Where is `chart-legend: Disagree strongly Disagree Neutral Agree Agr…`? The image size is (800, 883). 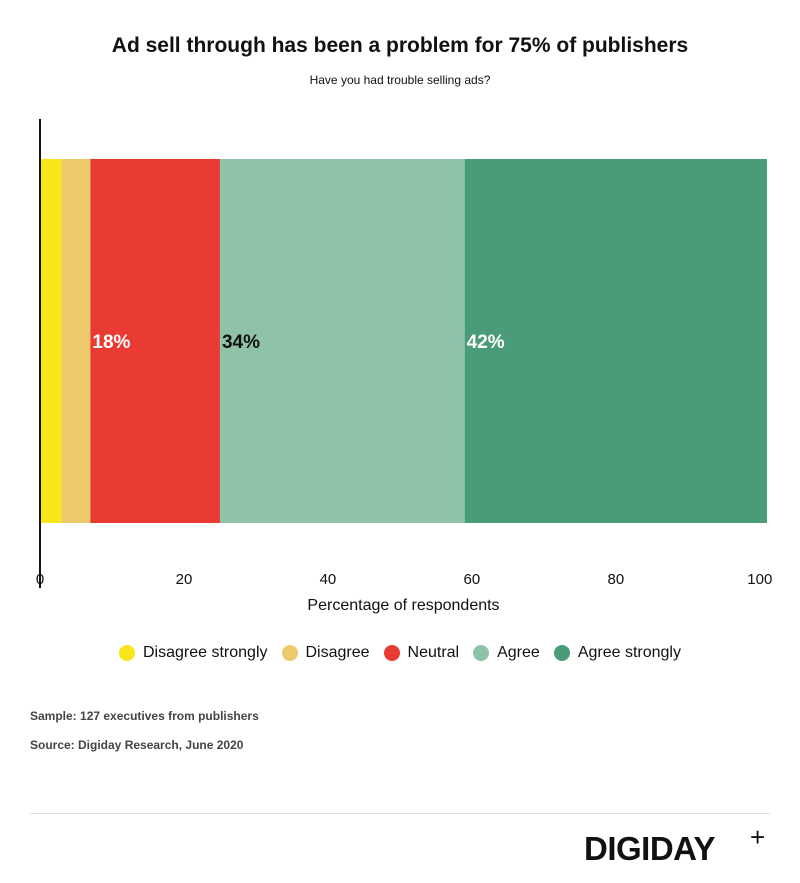
chart-legend: Disagree strongly Disagree Neutral Agree Agr… is located at coordinates (400, 653).